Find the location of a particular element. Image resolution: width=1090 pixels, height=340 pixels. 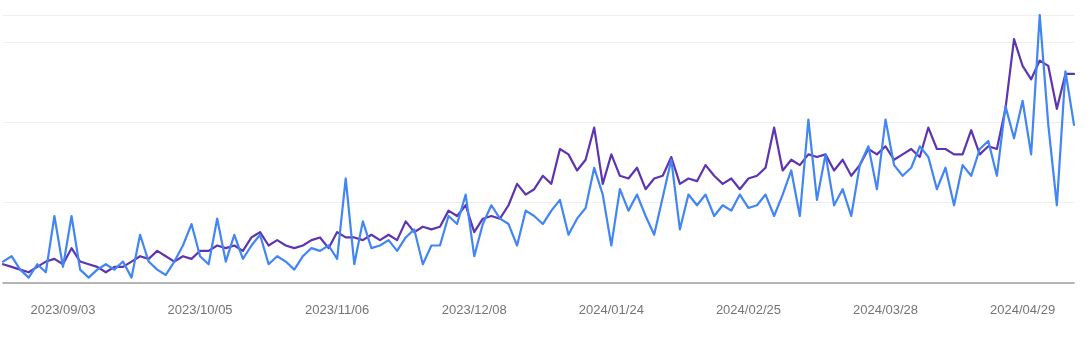

x-tick-label: 2024/03/28 is located at coordinates (885, 309).